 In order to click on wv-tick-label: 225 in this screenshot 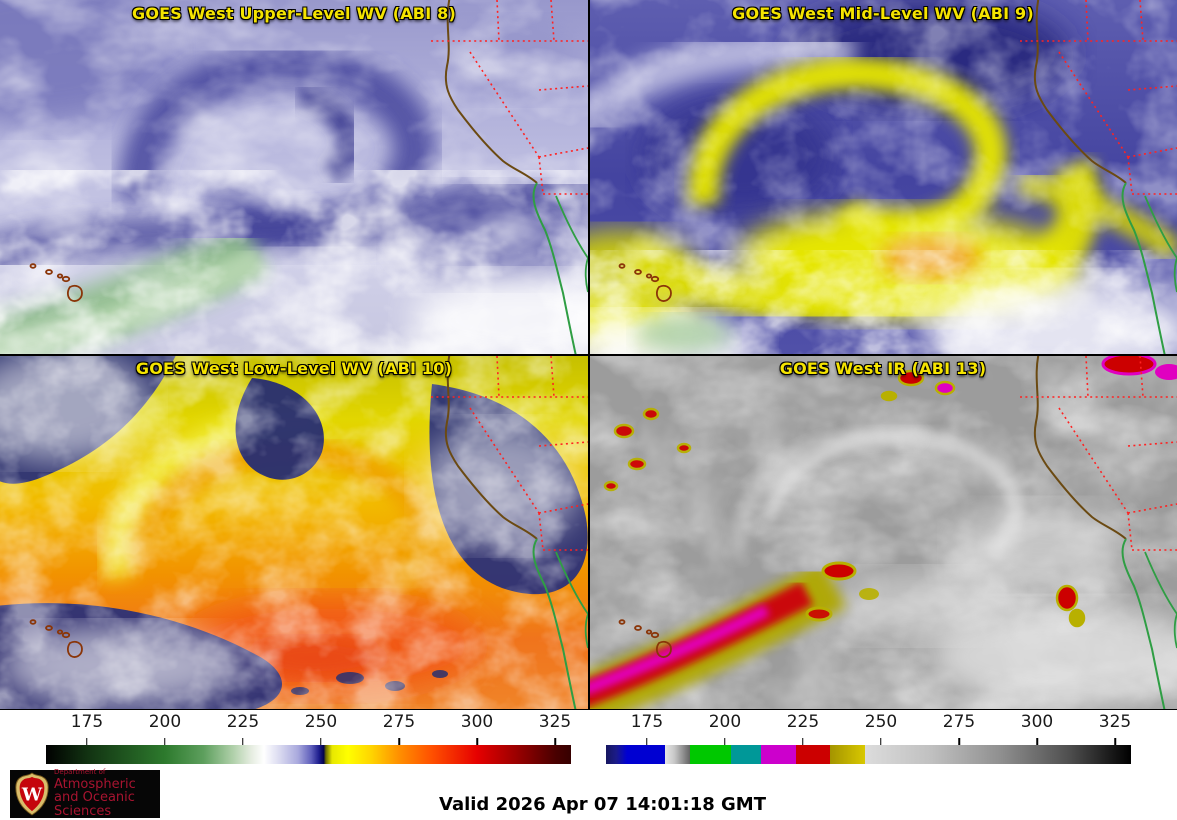, I will do `click(243, 722)`.